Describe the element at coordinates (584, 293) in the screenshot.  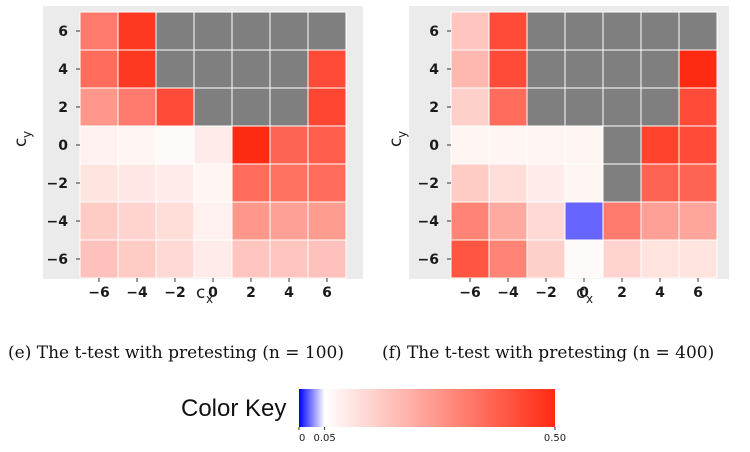
I see `x-tick-label: 0` at that location.